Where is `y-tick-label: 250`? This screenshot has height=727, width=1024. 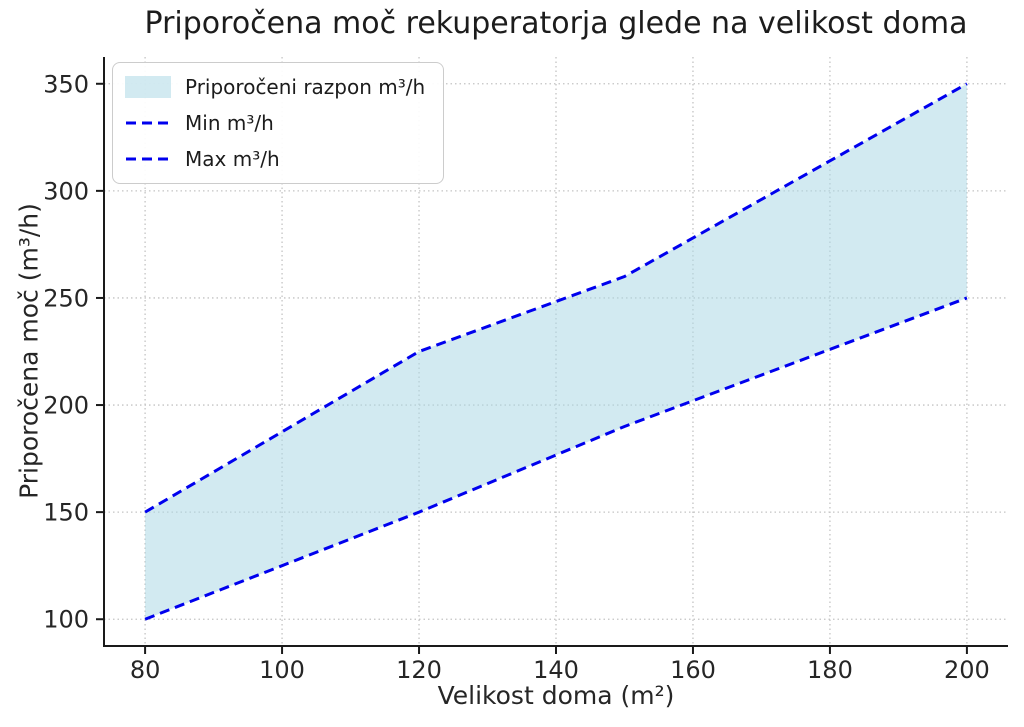
y-tick-label: 250 is located at coordinates (66, 298).